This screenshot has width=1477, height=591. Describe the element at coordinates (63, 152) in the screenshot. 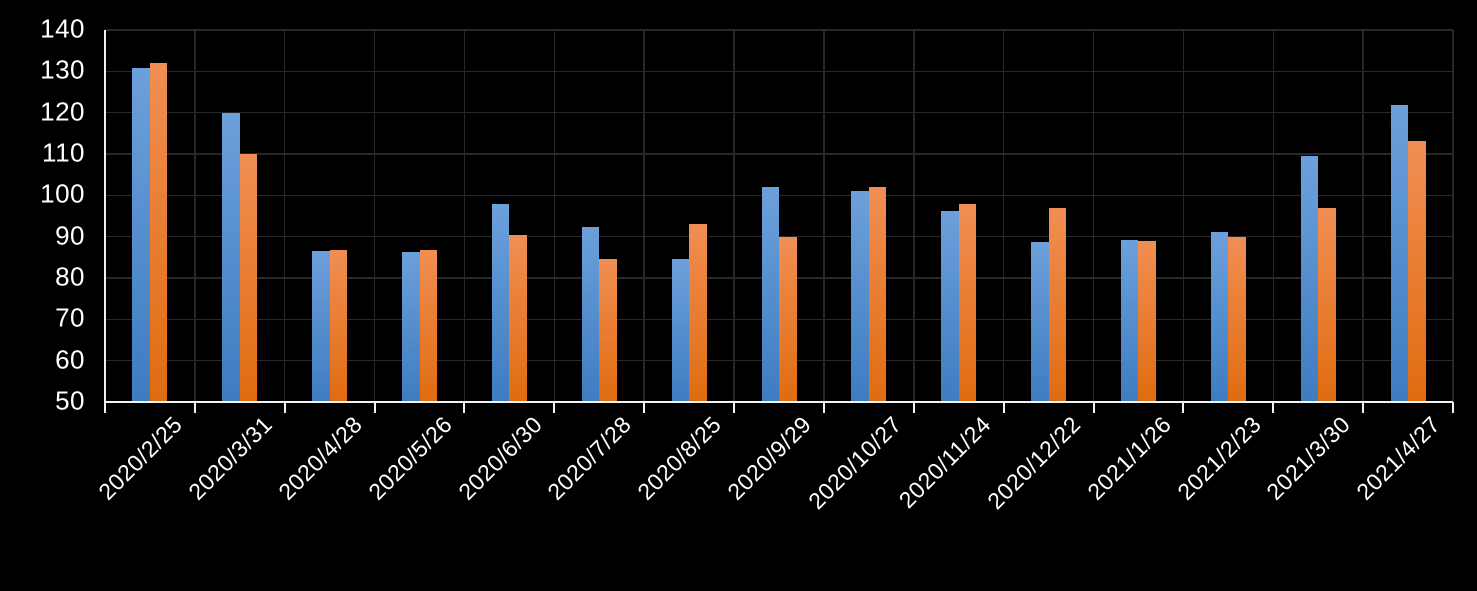

I see `y-axis-tick-label: 110` at that location.